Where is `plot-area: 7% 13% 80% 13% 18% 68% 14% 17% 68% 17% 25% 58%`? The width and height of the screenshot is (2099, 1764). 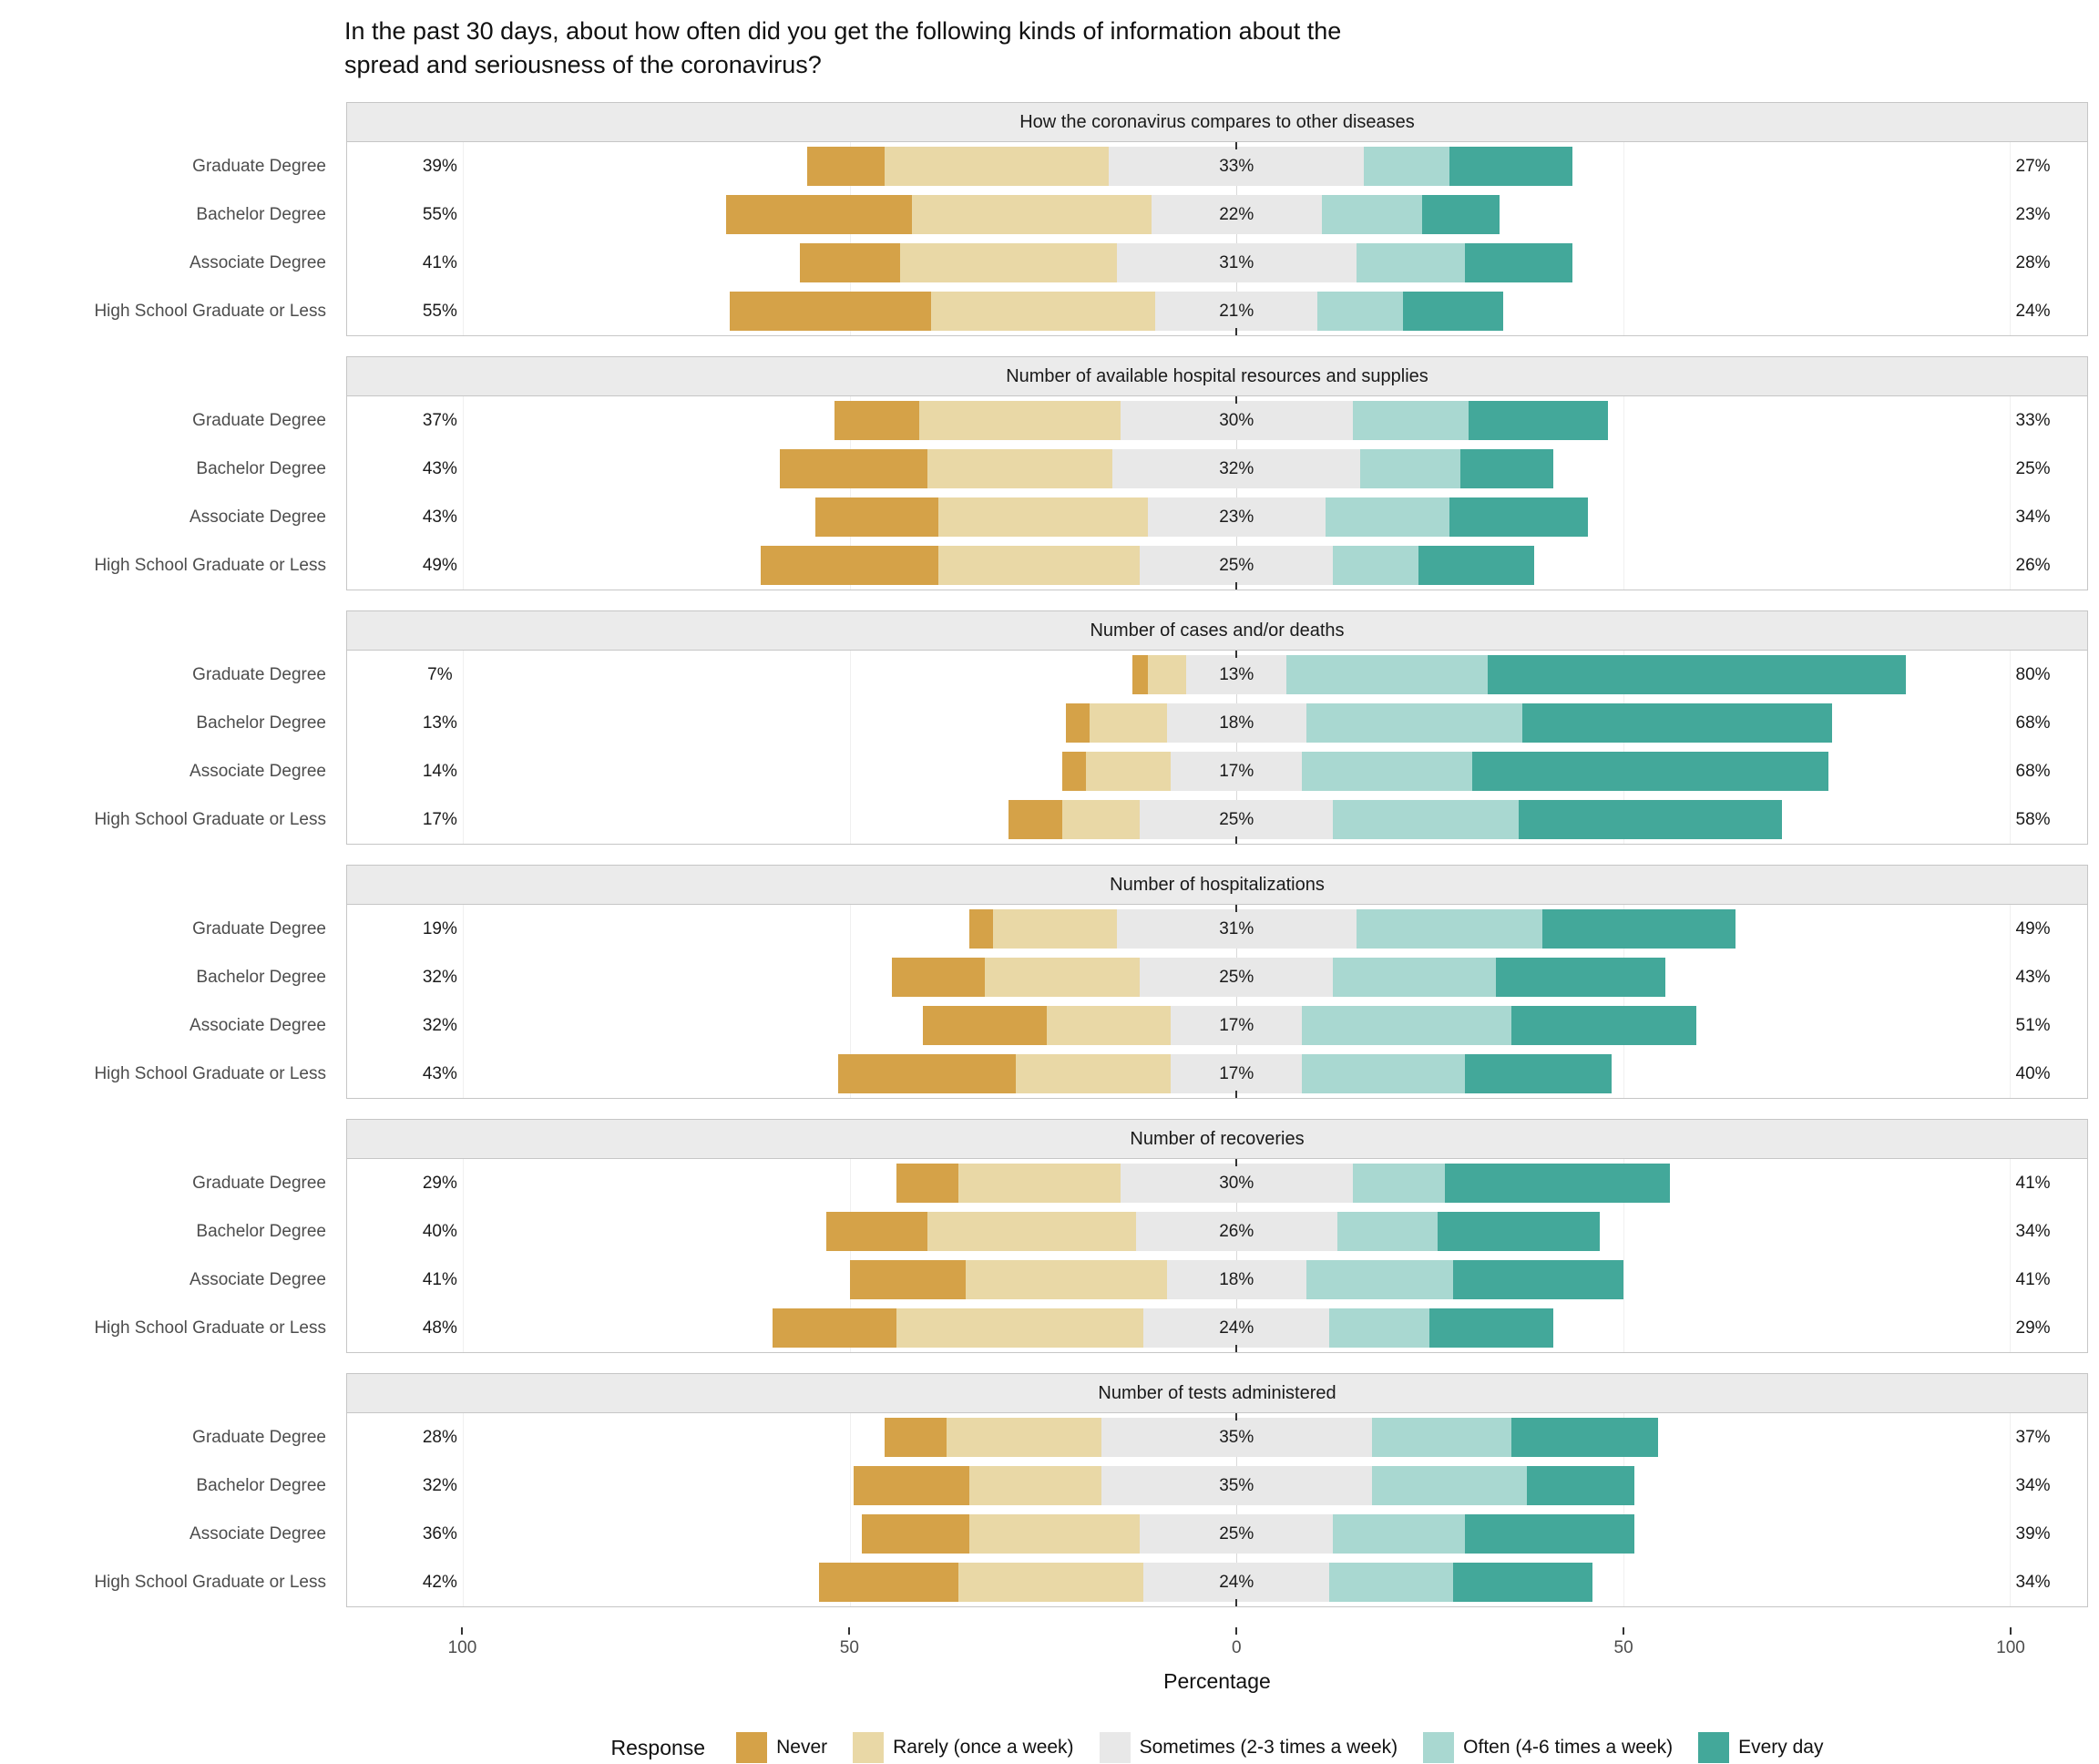
plot-area: 7% 13% 80% 13% 18% 68% 14% 17% 68% 17% 25% 58% is located at coordinates (1217, 747).